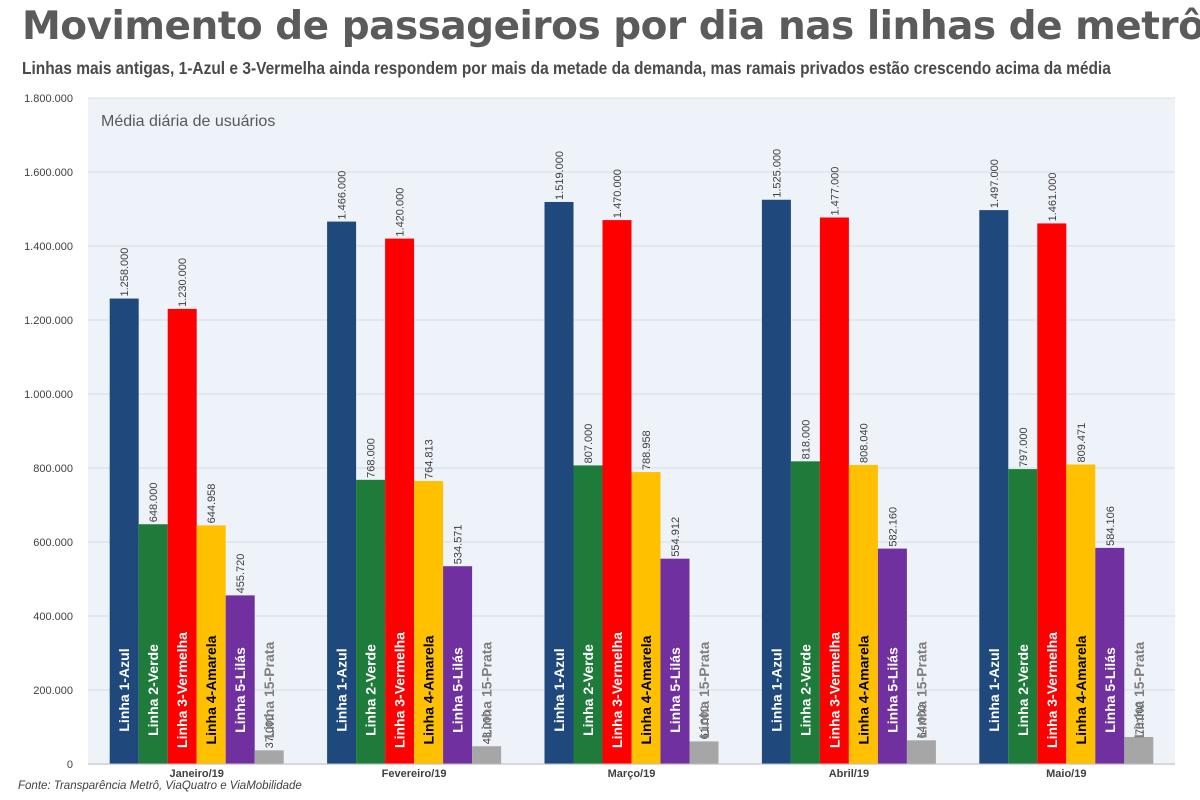 The image size is (1200, 800). What do you see at coordinates (806, 440) in the screenshot?
I see `data-label: 818.000` at bounding box center [806, 440].